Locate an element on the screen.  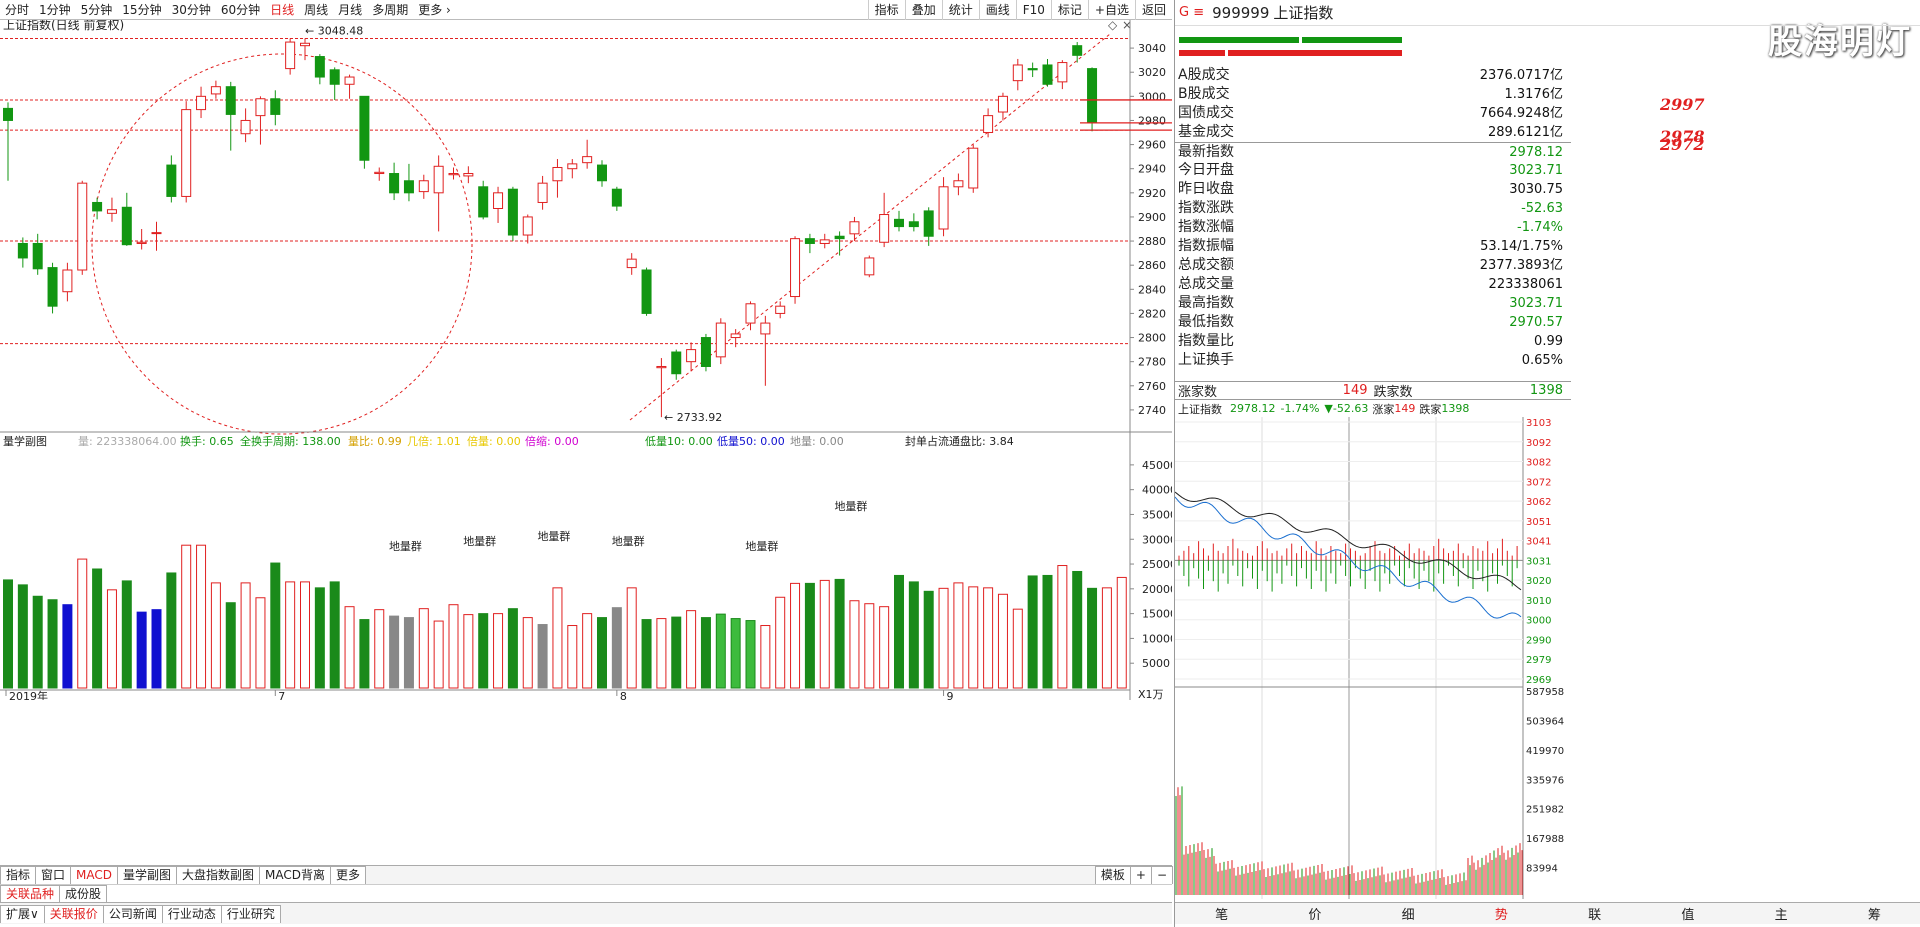
info-tab-1: 关联报价 is located at coordinates (73, 913).